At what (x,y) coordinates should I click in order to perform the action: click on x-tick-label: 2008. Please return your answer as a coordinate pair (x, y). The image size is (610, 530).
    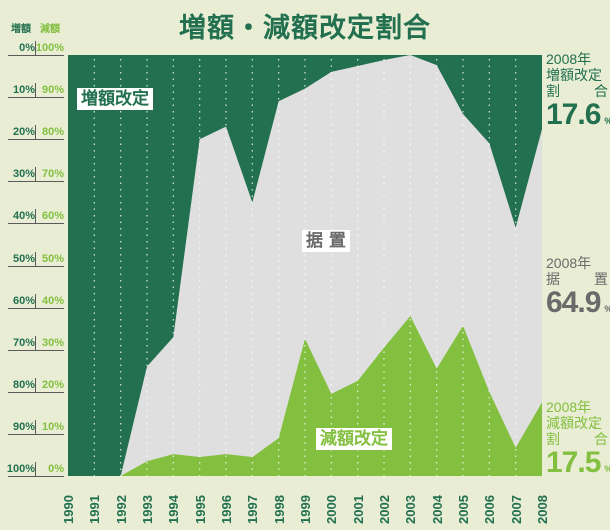
    Looking at the image, I should click on (542, 506).